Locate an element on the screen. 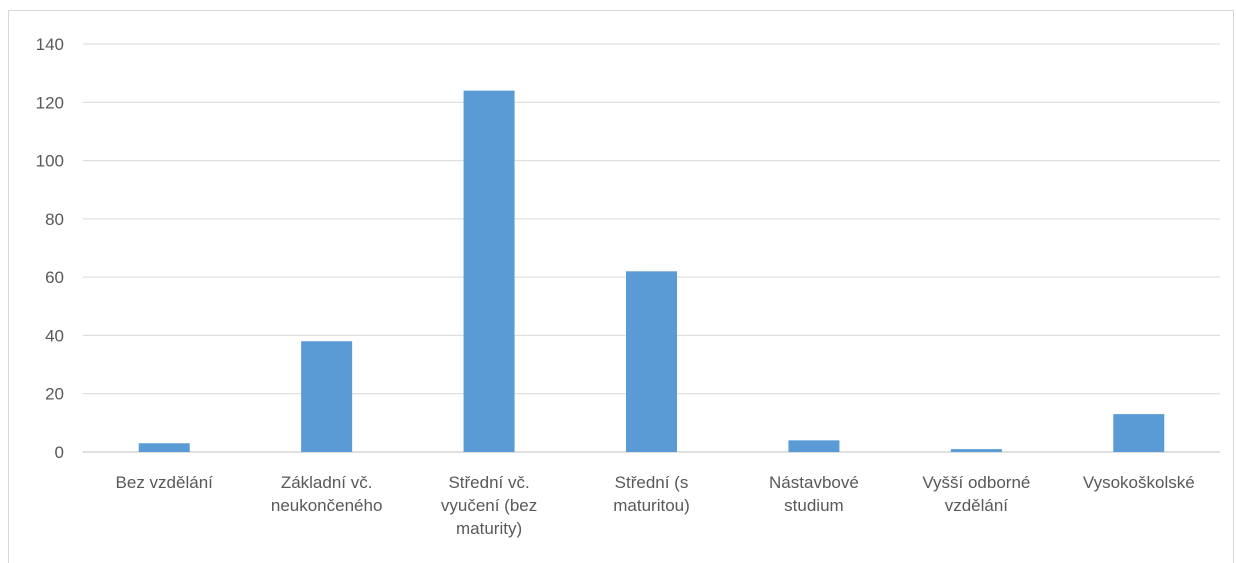  x-category-label: Základní vč. is located at coordinates (327, 482).